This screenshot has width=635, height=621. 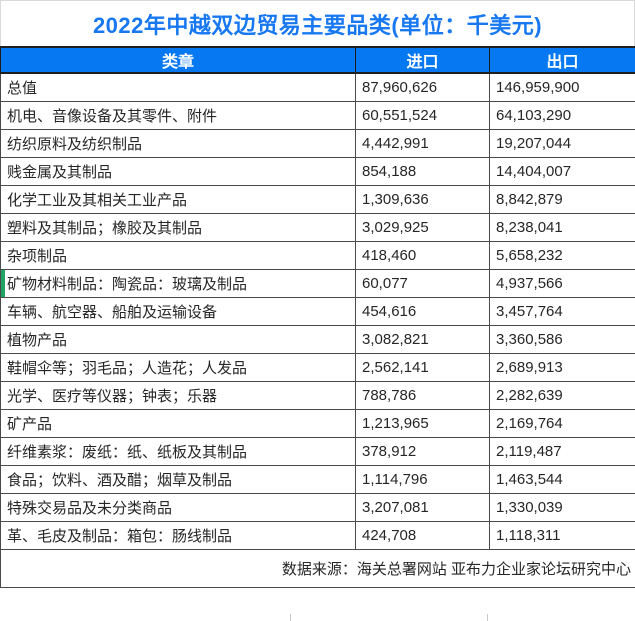 What do you see at coordinates (422, 87) in the screenshot?
I see `import-cell: 87,960,626` at bounding box center [422, 87].